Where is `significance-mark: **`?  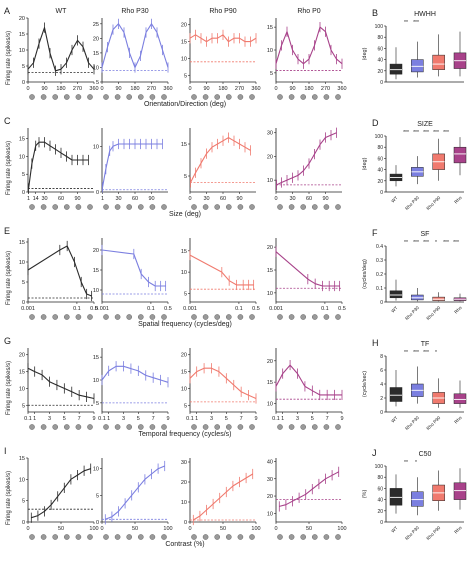
significance-mark: ** is located at coordinates (406, 463).